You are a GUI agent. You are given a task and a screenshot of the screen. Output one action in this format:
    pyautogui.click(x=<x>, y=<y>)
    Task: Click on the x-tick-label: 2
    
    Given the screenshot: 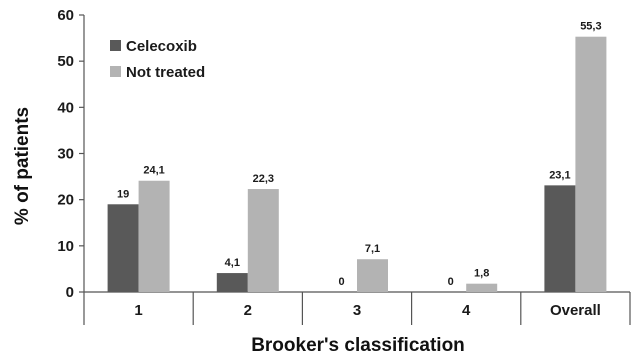 What is the action you would take?
    pyautogui.click(x=248, y=310)
    